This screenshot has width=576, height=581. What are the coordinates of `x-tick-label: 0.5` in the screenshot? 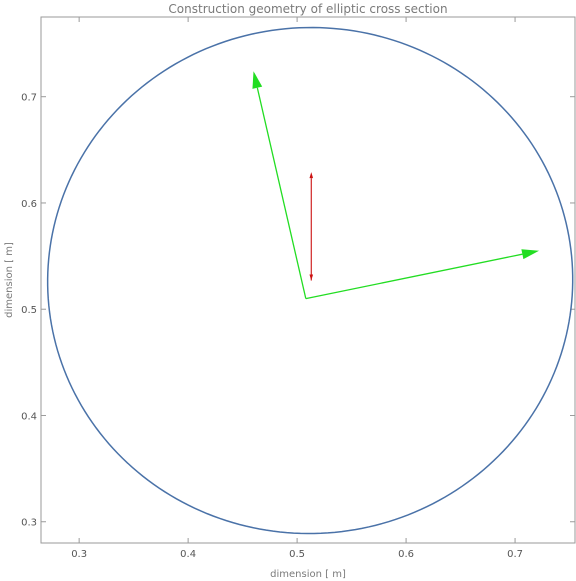 It's located at (297, 554).